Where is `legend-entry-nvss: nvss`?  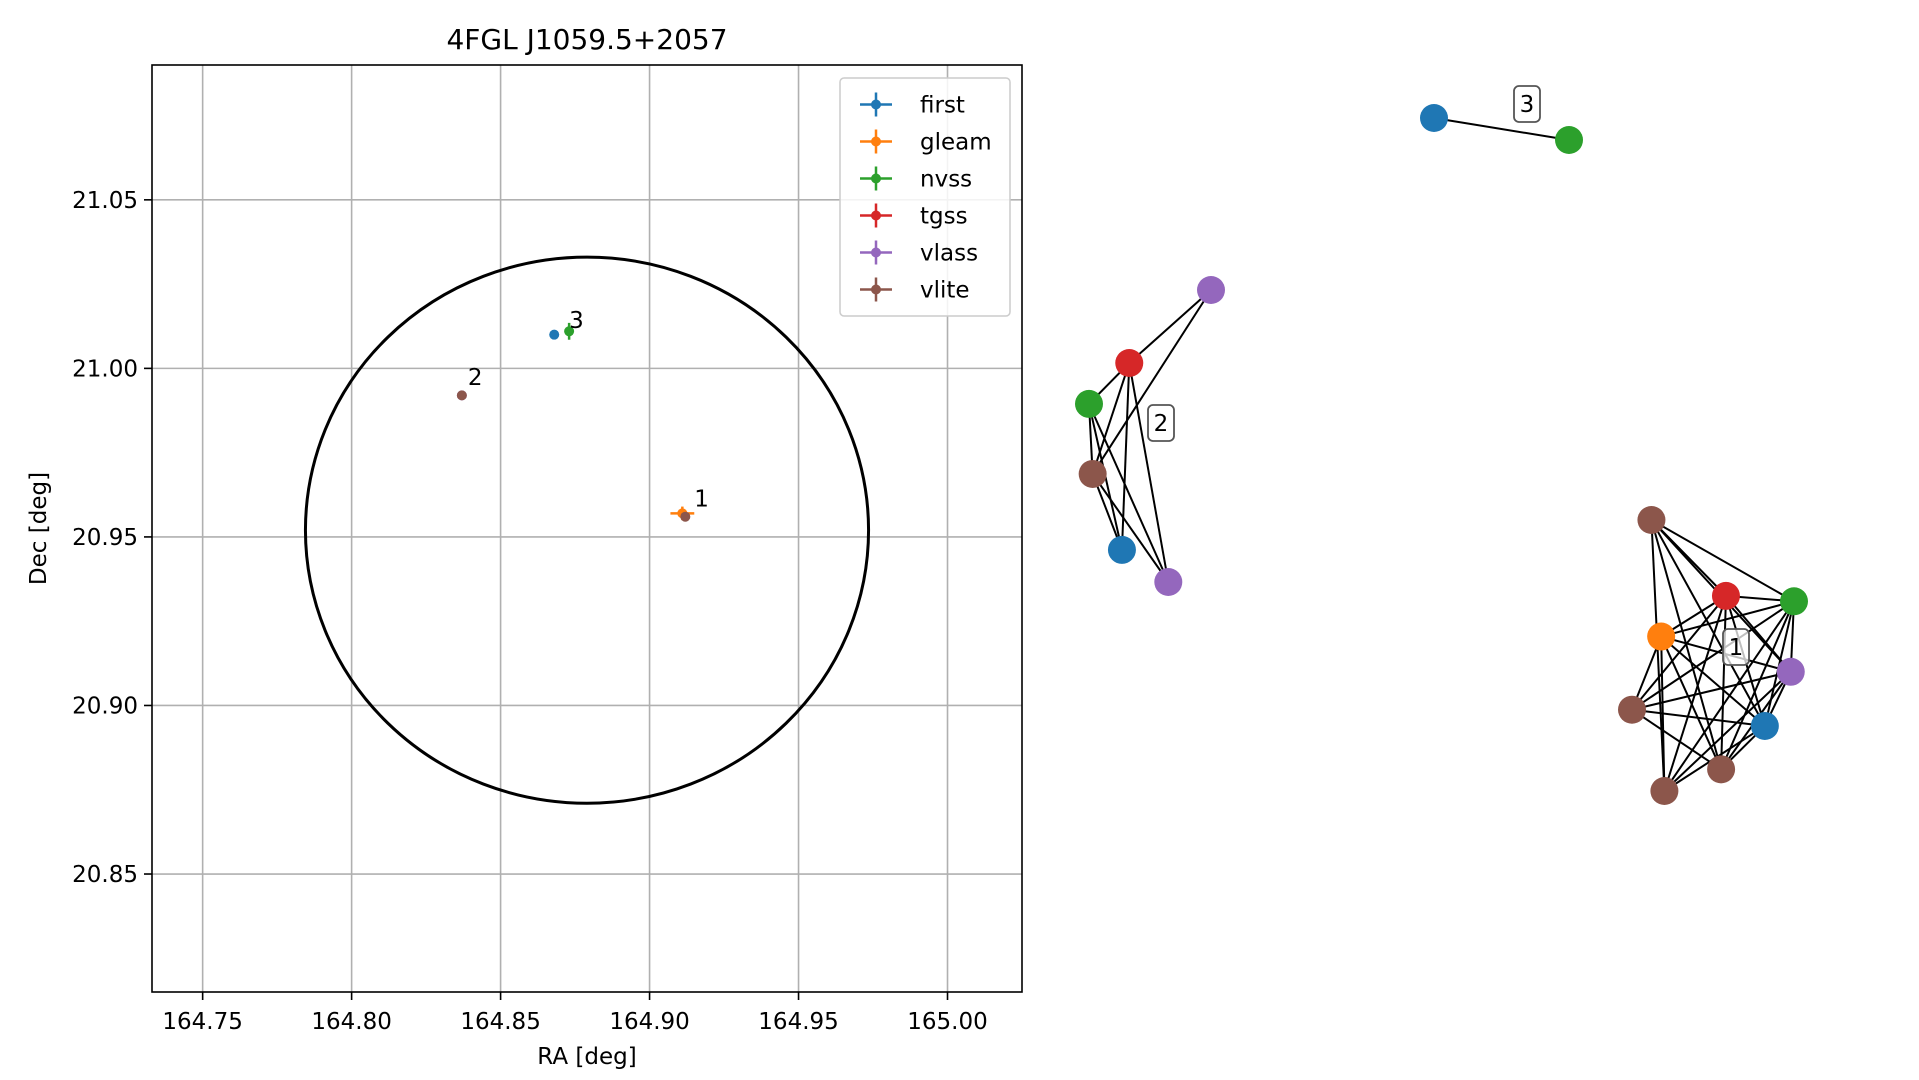
legend-entry-nvss: nvss is located at coordinates (916, 179).